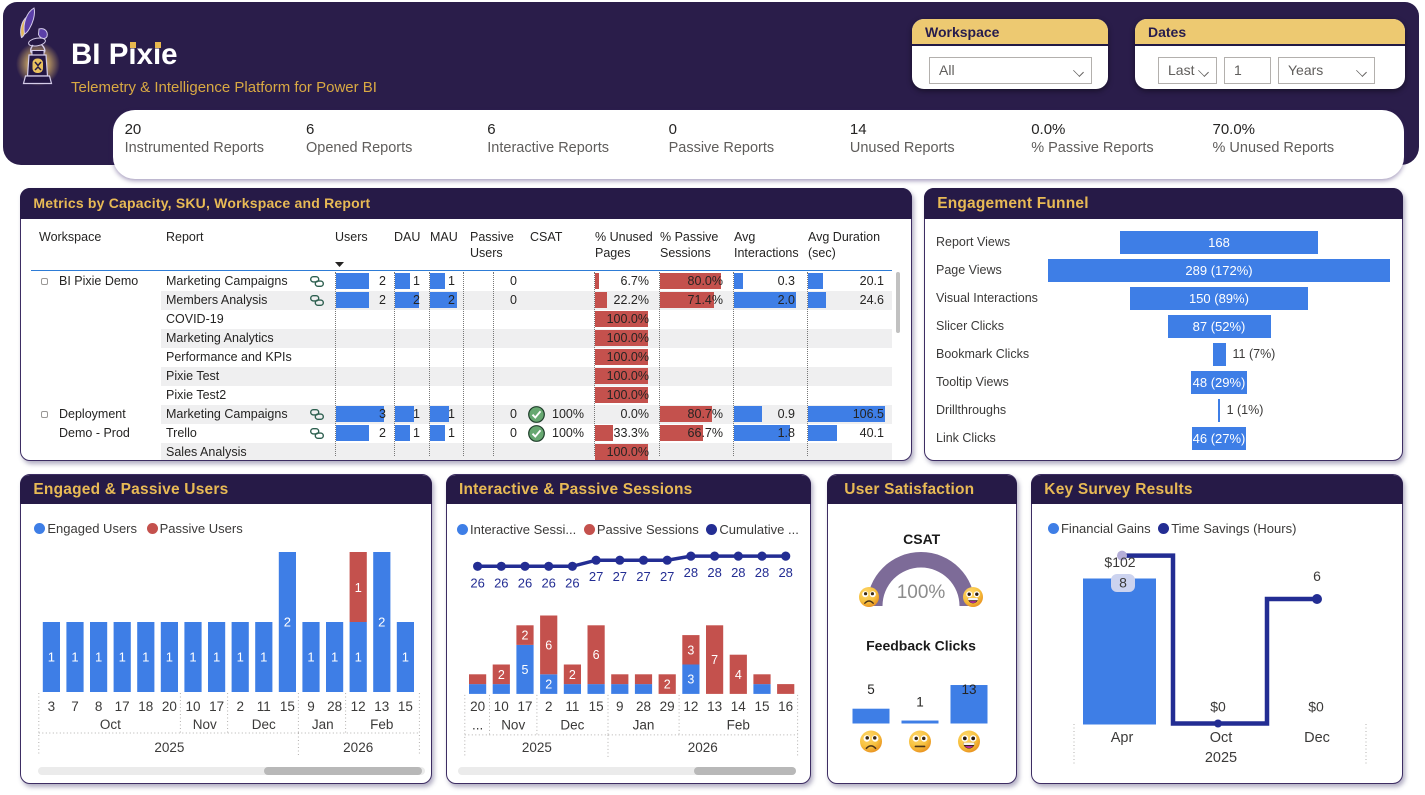 Image resolution: width=1425 pixels, height=795 pixels. What do you see at coordinates (922, 539) in the screenshot?
I see `svg-text: CSAT` at bounding box center [922, 539].